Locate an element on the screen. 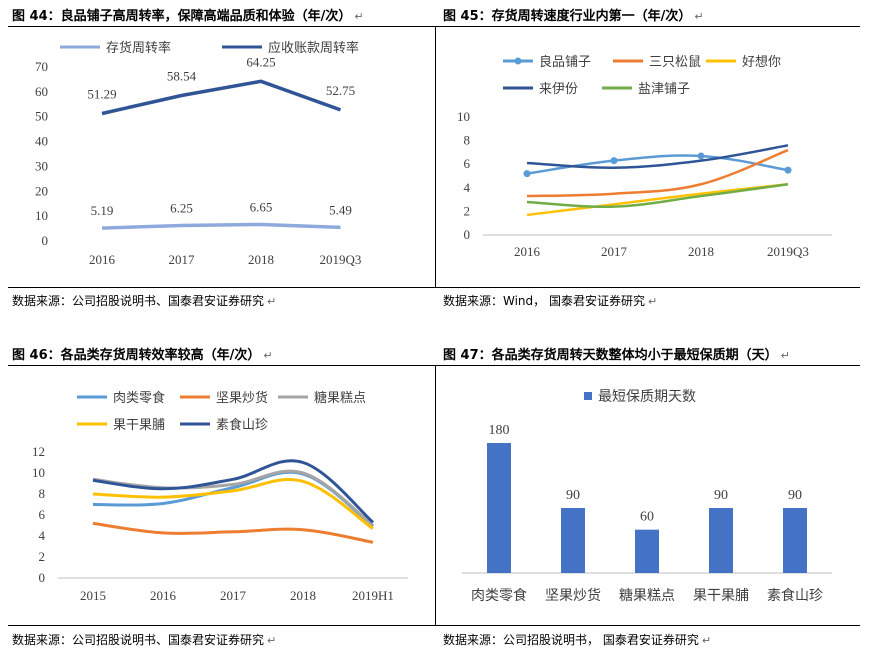 This screenshot has height=653, width=871. x-tick-label: 肉类零食 is located at coordinates (499, 595).